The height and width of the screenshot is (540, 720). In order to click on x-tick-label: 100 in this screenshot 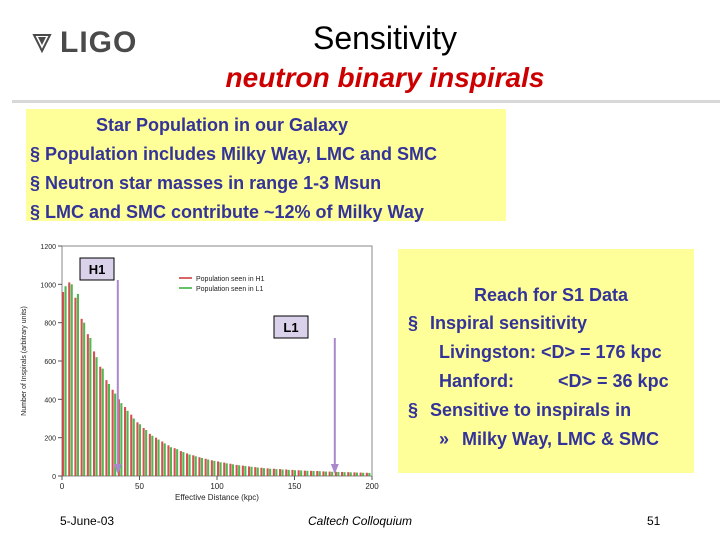, I will do `click(217, 486)`.